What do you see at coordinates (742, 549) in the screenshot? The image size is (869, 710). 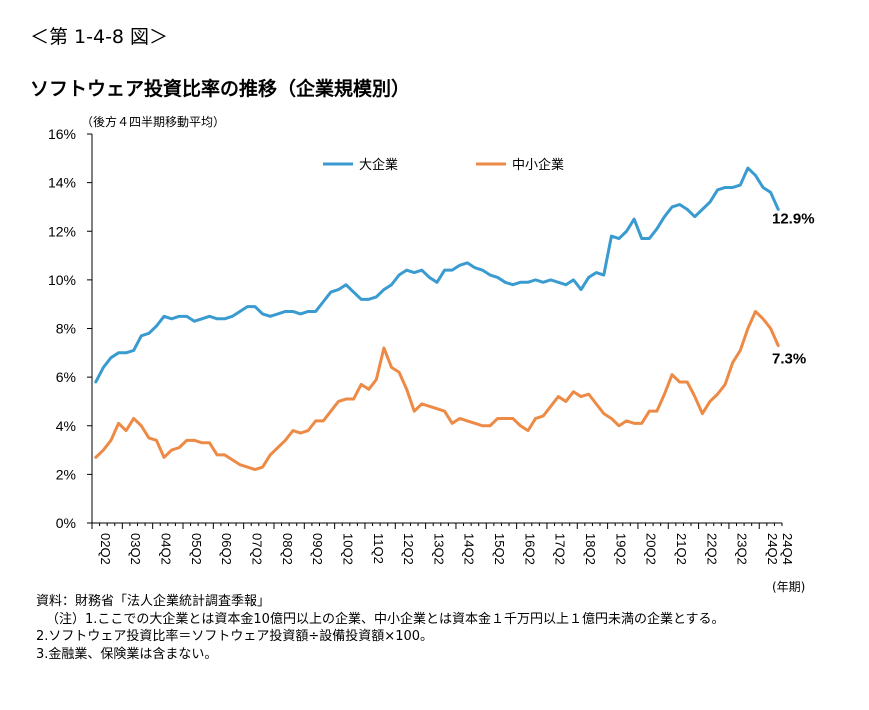 I see `x-tick-label: 23Q2` at bounding box center [742, 549].